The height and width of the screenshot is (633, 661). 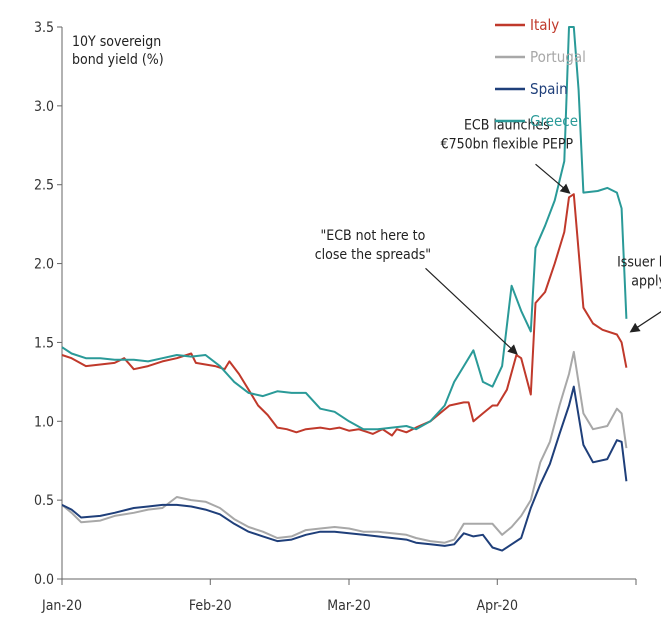 What do you see at coordinates (118, 60) in the screenshot?
I see `y-axis-label-line-2: bond yield (%)` at bounding box center [118, 60].